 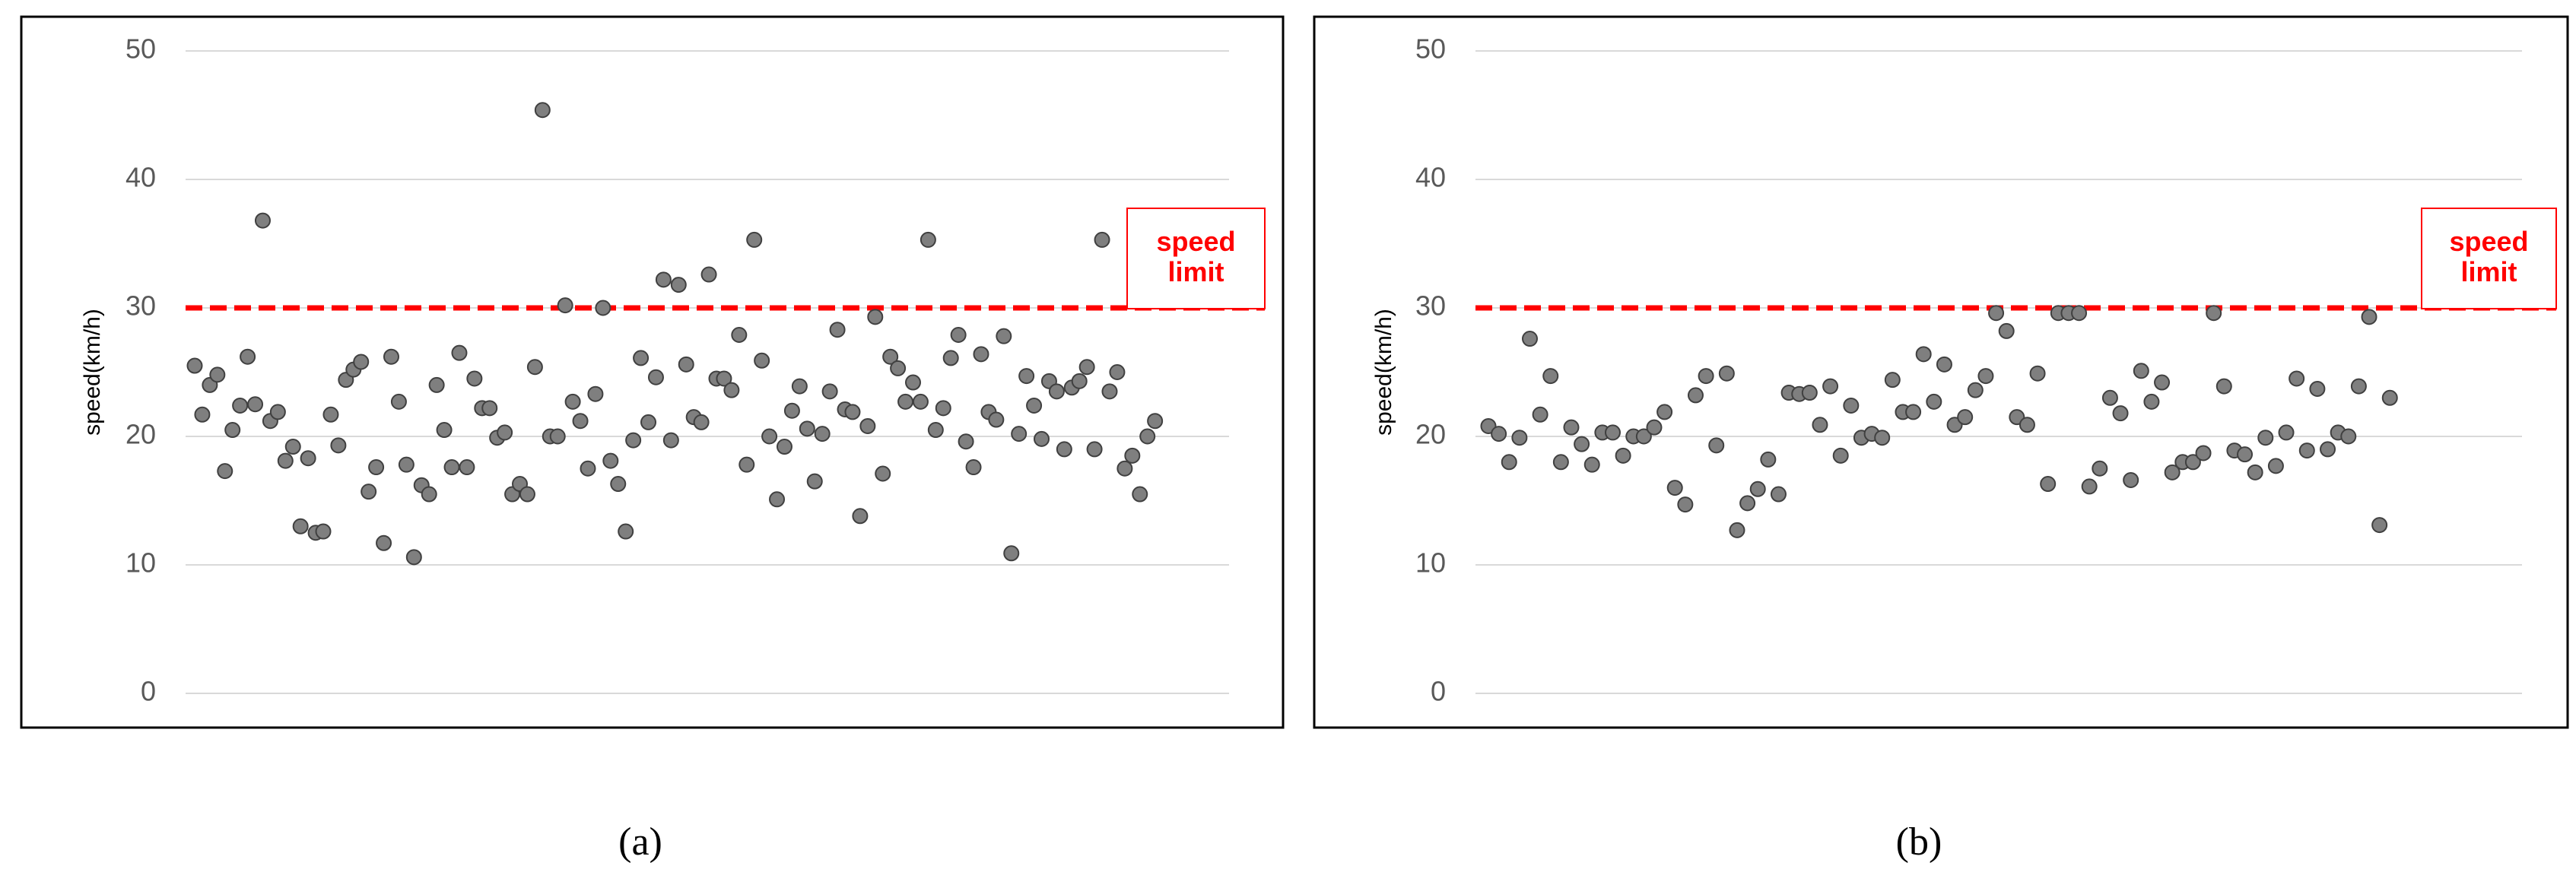 I want to click on y-tick-label: 10, so click(x=140, y=563).